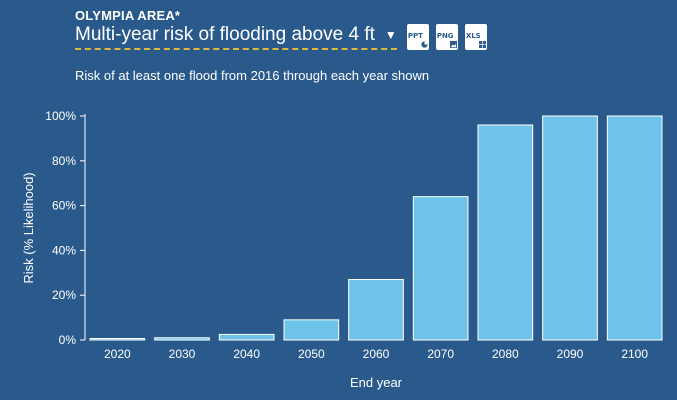 This screenshot has width=677, height=400. I want to click on export-ppt-label: PPT, so click(415, 36).